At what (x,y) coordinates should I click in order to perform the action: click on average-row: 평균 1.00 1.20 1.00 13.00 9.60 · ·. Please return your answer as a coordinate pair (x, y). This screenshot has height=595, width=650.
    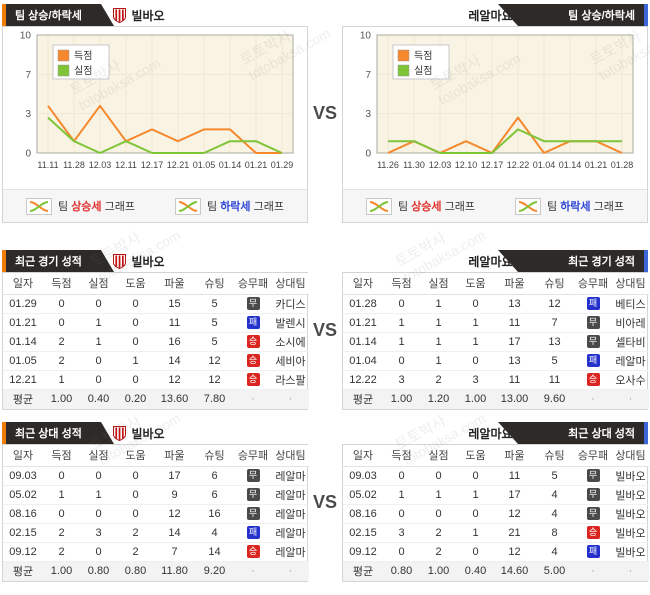
    Looking at the image, I should click on (496, 398).